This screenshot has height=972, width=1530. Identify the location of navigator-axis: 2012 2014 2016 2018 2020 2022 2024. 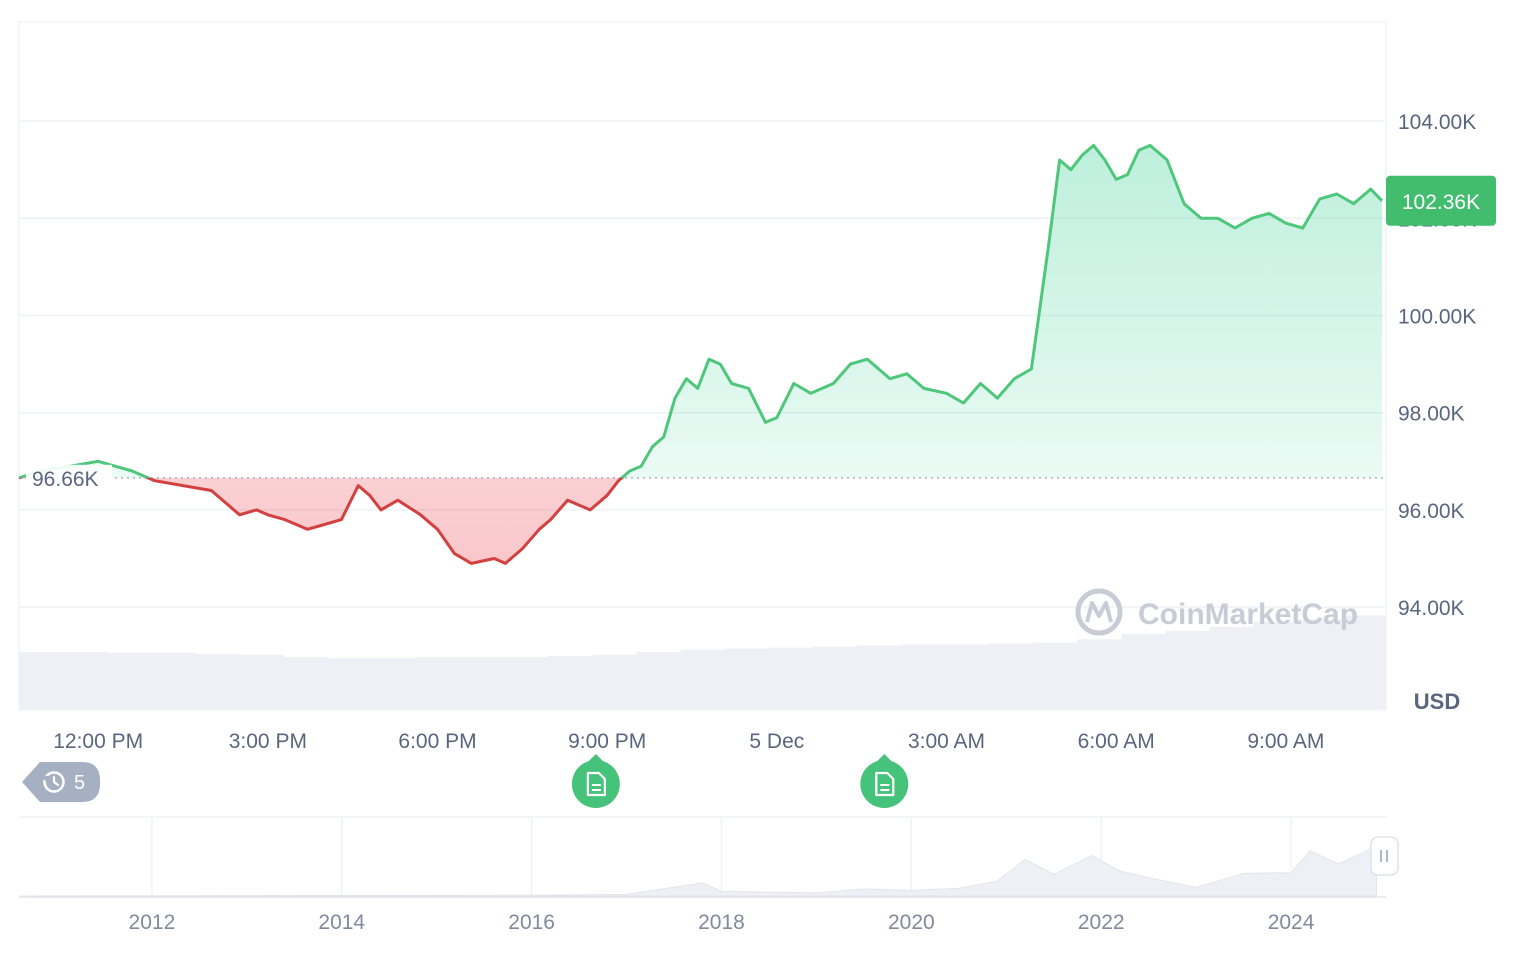
(722, 922).